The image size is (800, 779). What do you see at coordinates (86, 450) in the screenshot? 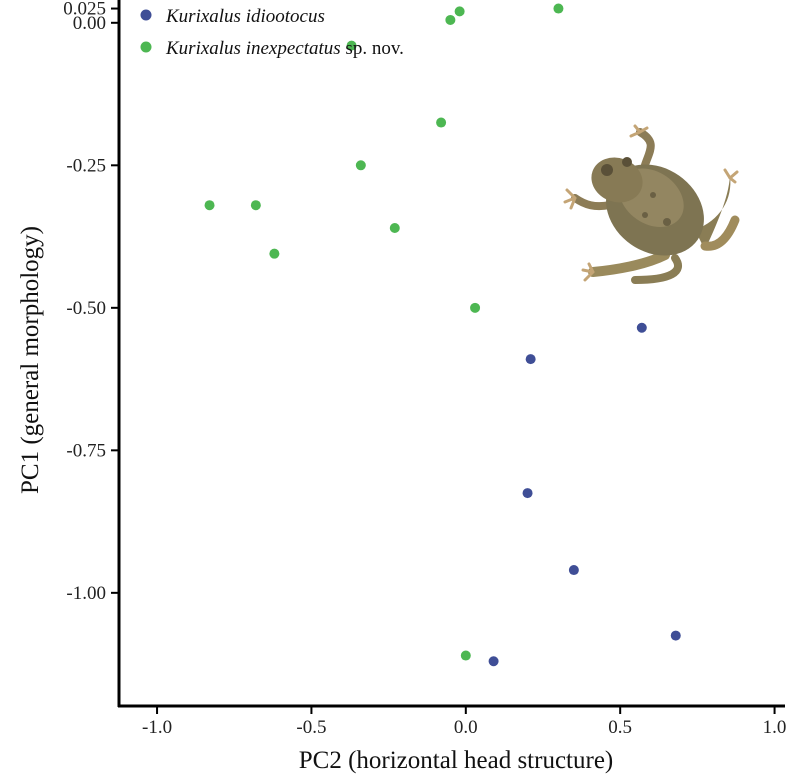
I see `y-tick-label: -0.75` at bounding box center [86, 450].